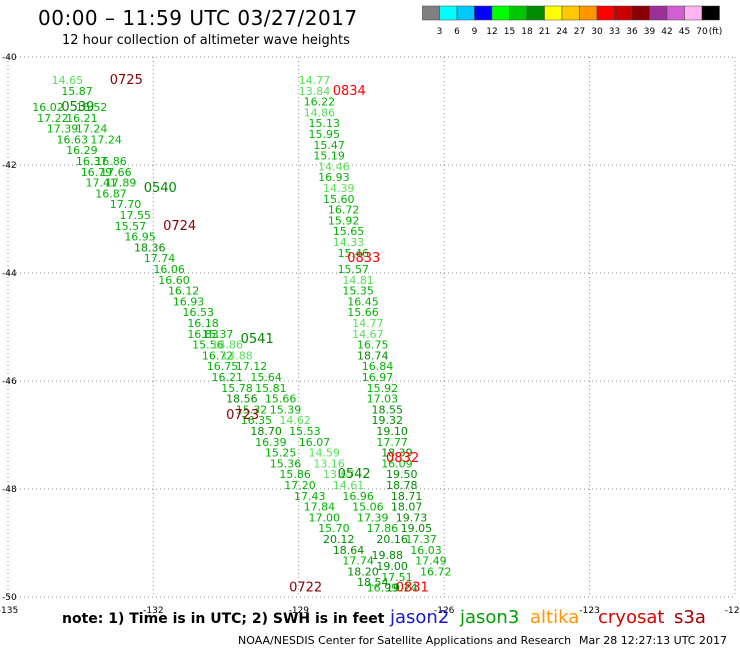 The height and width of the screenshot is (650, 740). Describe the element at coordinates (358, 496) in the screenshot. I see `wave-height-label: 16.96` at that location.